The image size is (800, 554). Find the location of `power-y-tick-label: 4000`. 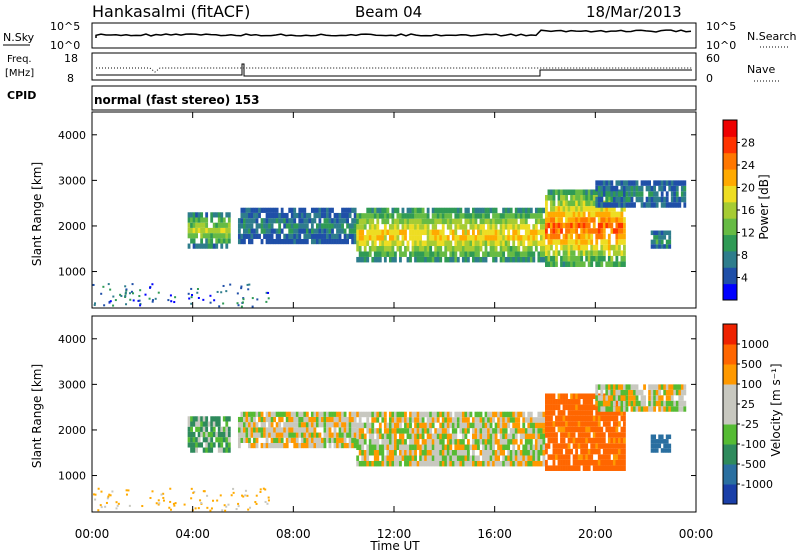

power-y-tick-label: 4000 is located at coordinates (72, 135).